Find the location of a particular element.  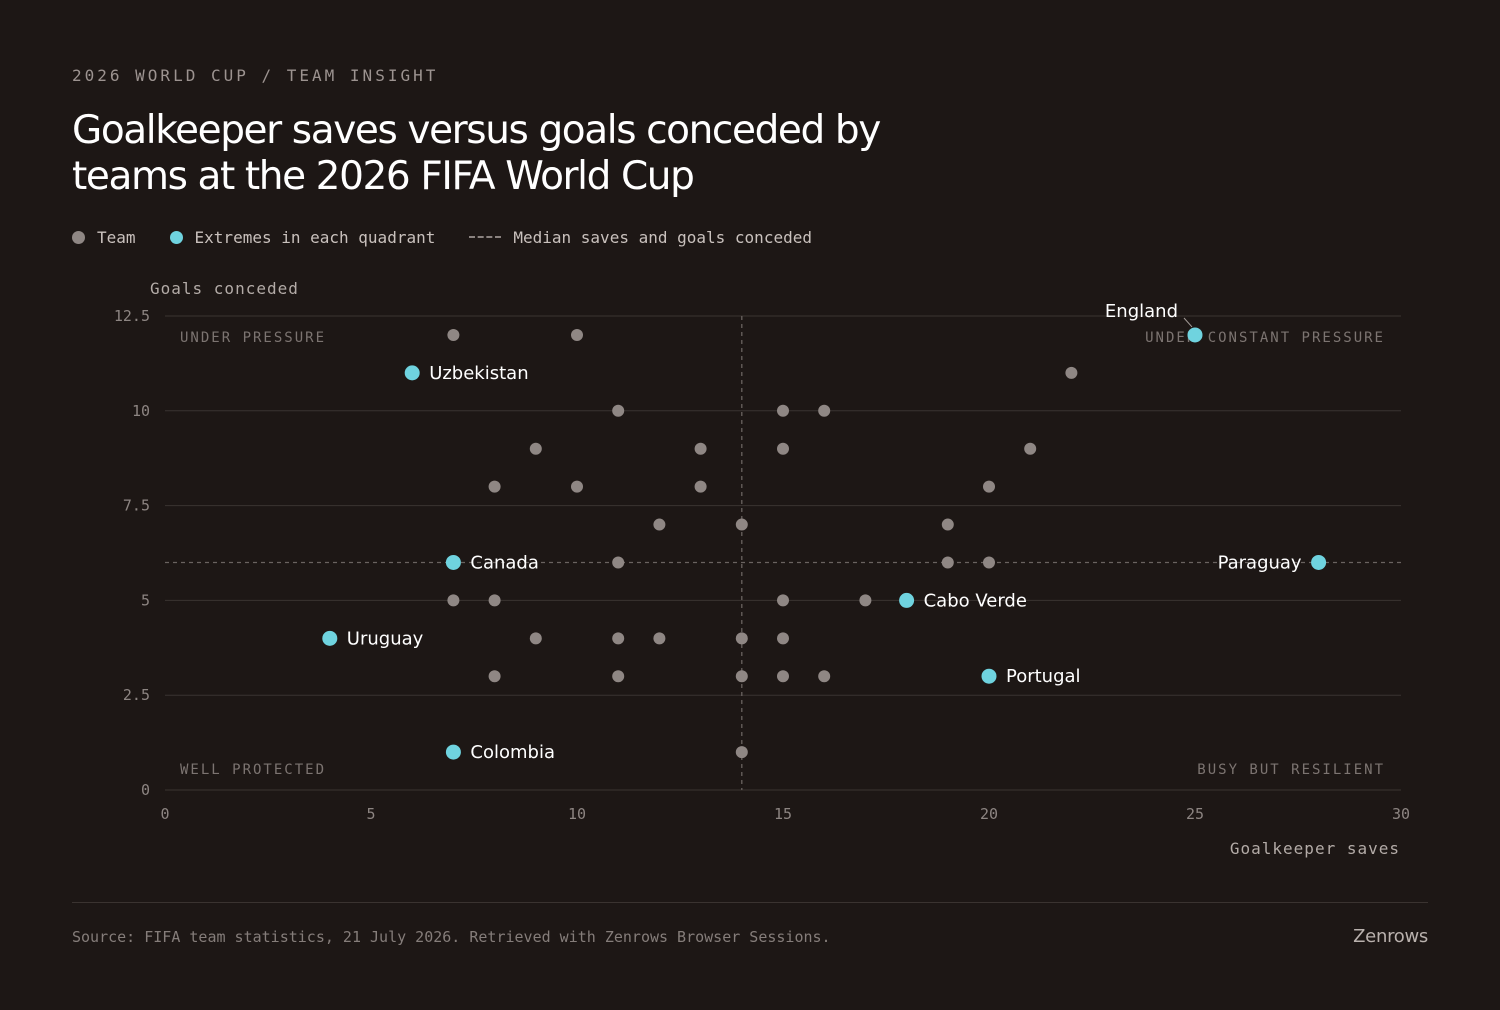

quadrant-label-top-right: UNDER CONSTANT PRESSURE is located at coordinates (1265, 338).